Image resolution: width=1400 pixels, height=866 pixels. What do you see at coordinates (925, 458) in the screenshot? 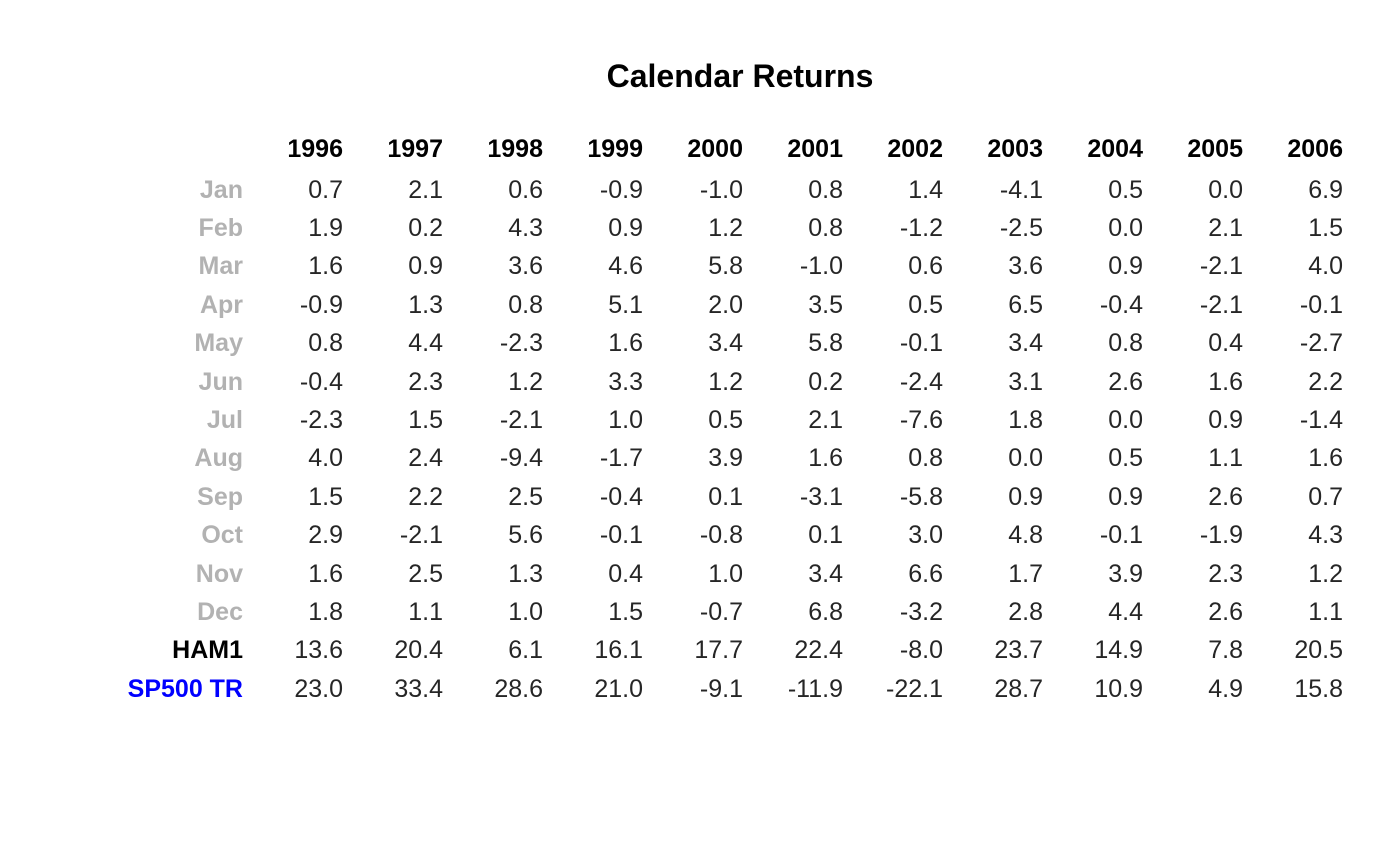
I see `return-cell-aug-2002: 0.8` at bounding box center [925, 458].